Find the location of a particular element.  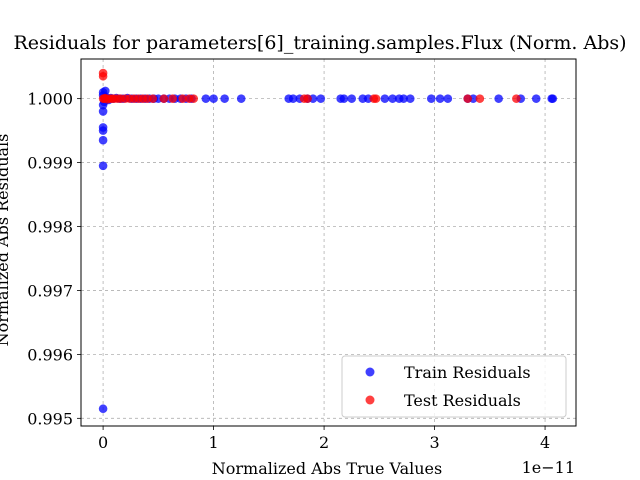

y-tick-label: 0.997 is located at coordinates (50, 290).